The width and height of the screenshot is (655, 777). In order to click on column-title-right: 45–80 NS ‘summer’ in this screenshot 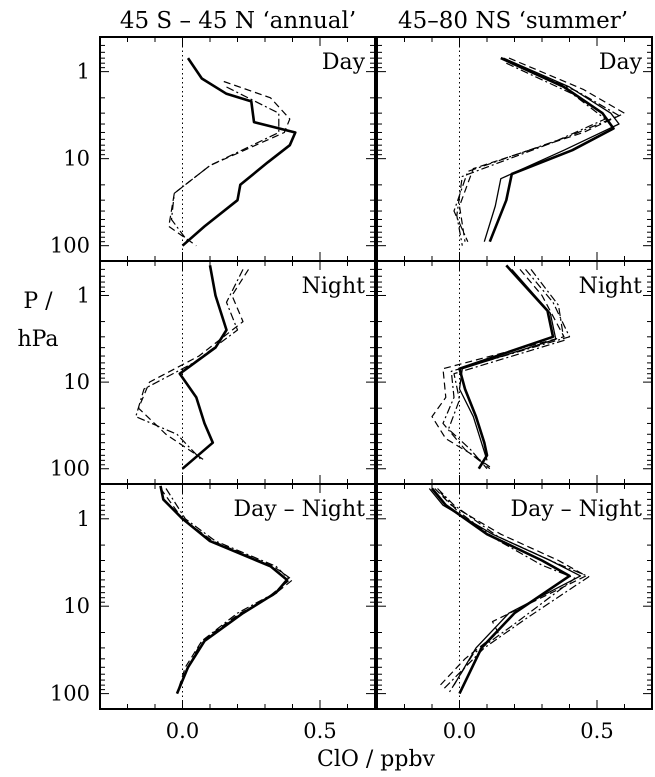, I will do `click(513, 21)`.